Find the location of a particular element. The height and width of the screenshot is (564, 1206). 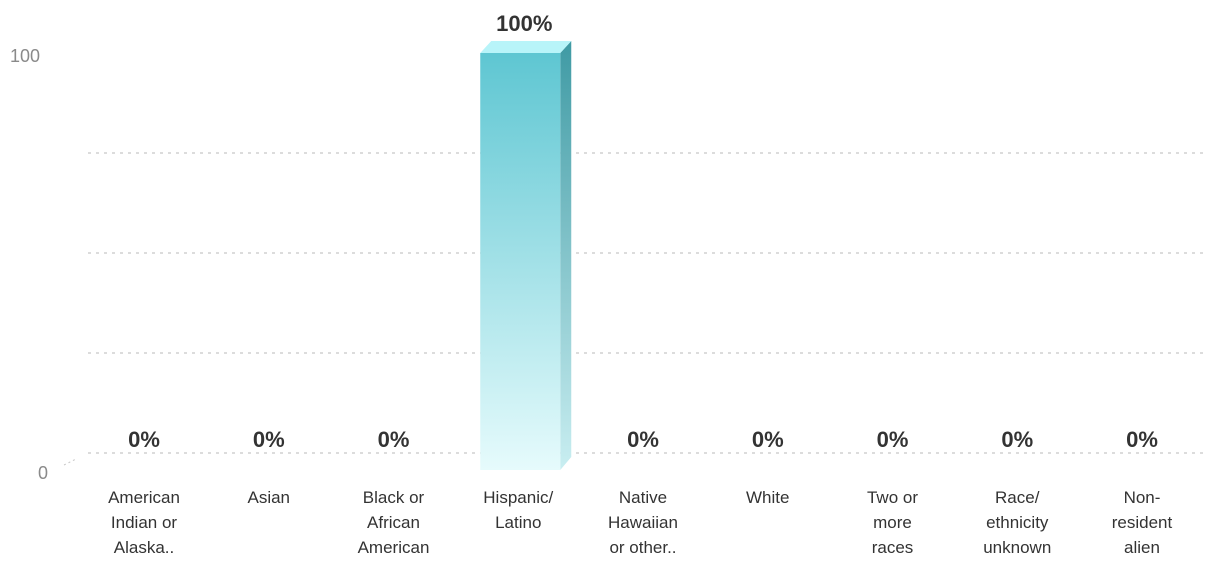

category-label-line: Alaska.. is located at coordinates (144, 547).